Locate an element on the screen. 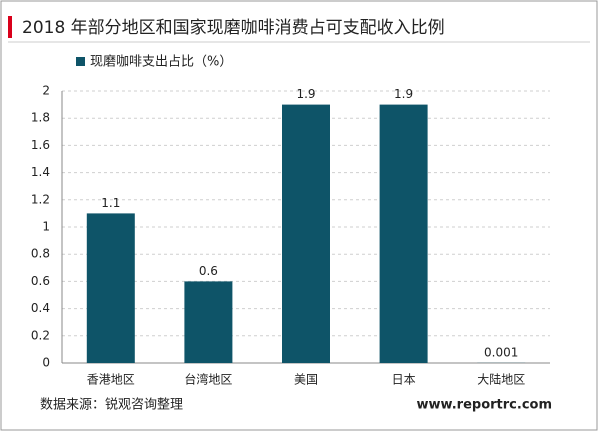 The width and height of the screenshot is (600, 433). chart-title: 2018 年部分地区和国家现磨咖啡消费占可支配收入比例 is located at coordinates (233, 28).